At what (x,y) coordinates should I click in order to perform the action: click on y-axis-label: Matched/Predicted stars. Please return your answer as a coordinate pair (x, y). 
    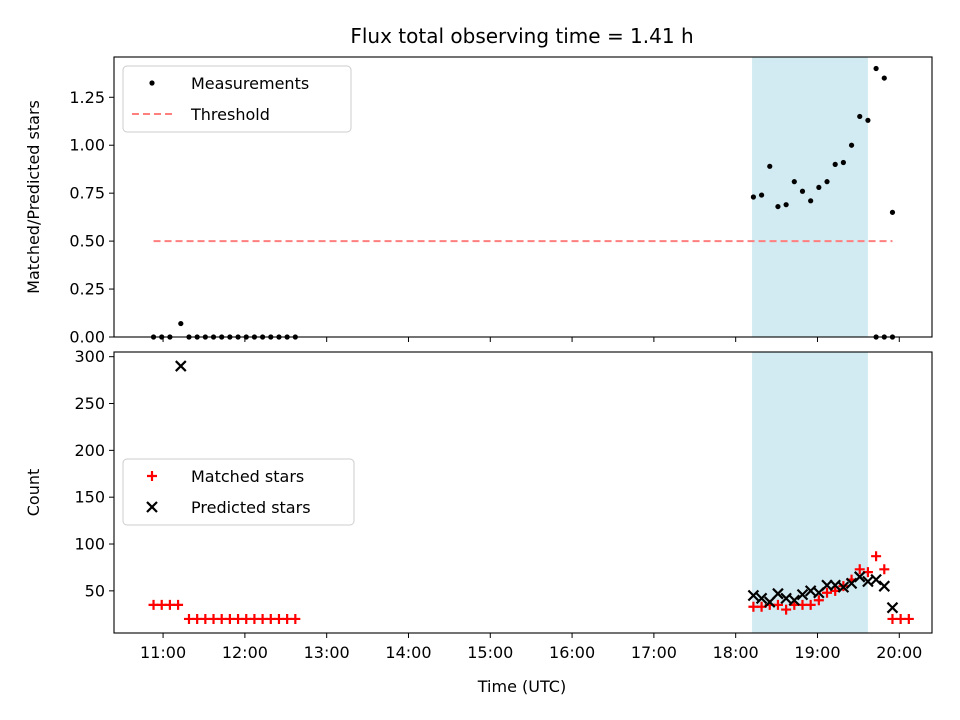
    Looking at the image, I should click on (33, 197).